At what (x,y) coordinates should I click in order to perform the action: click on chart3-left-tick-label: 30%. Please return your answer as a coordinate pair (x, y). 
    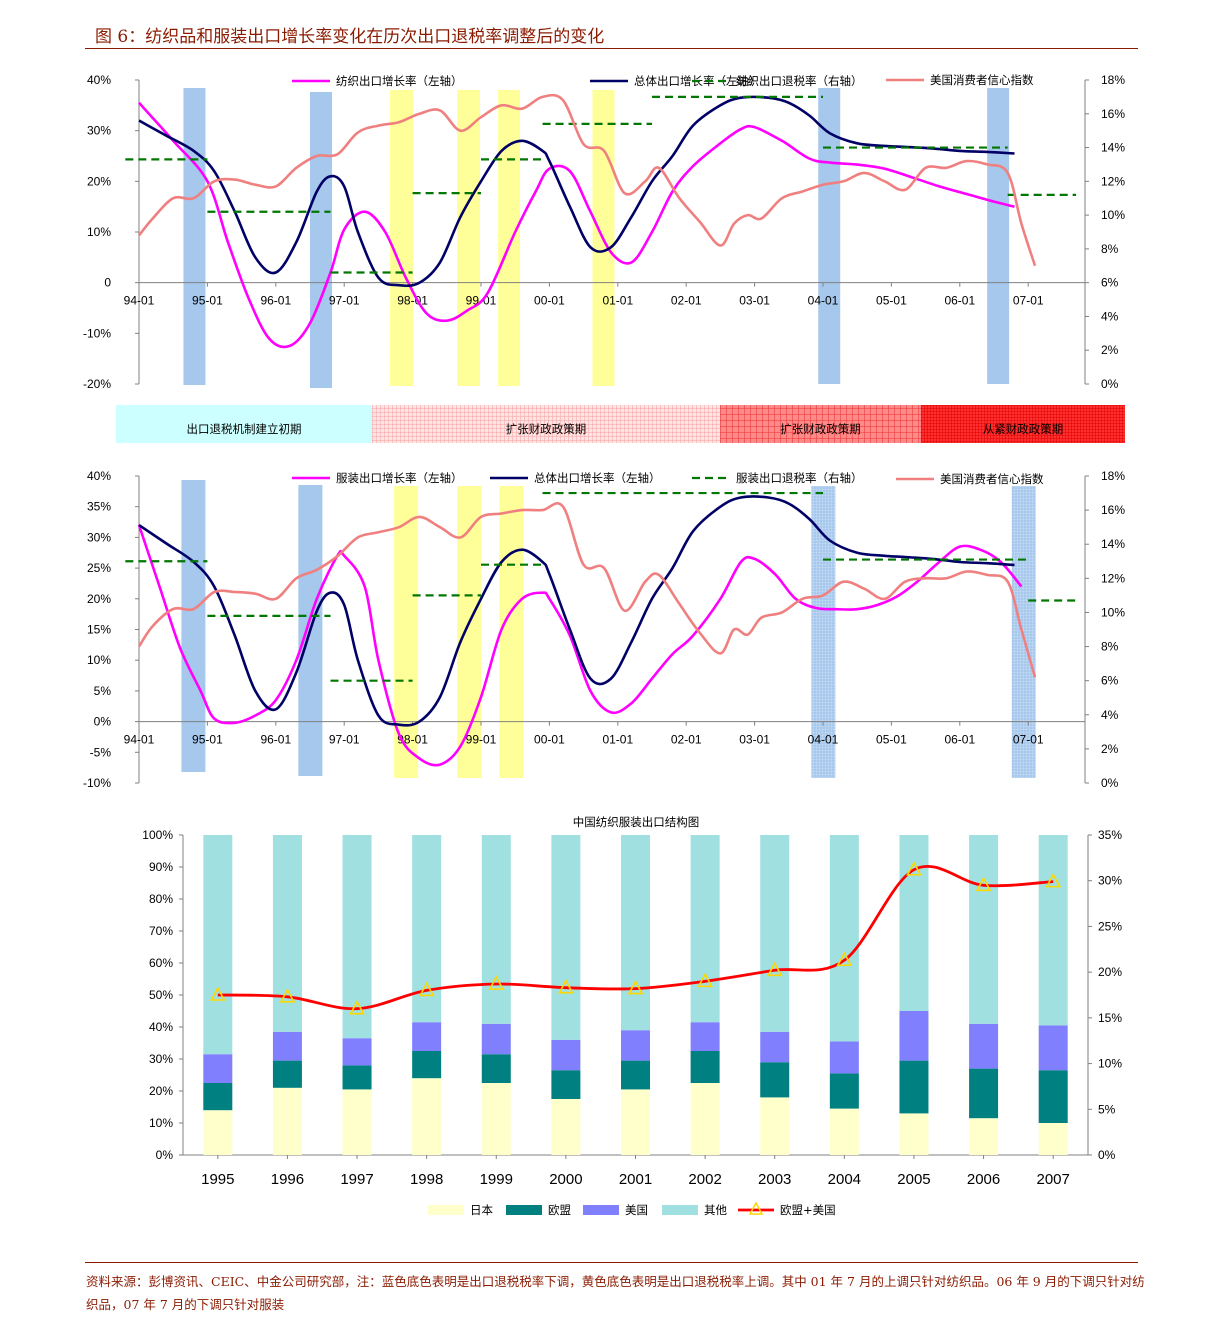
    Looking at the image, I should click on (161, 1059).